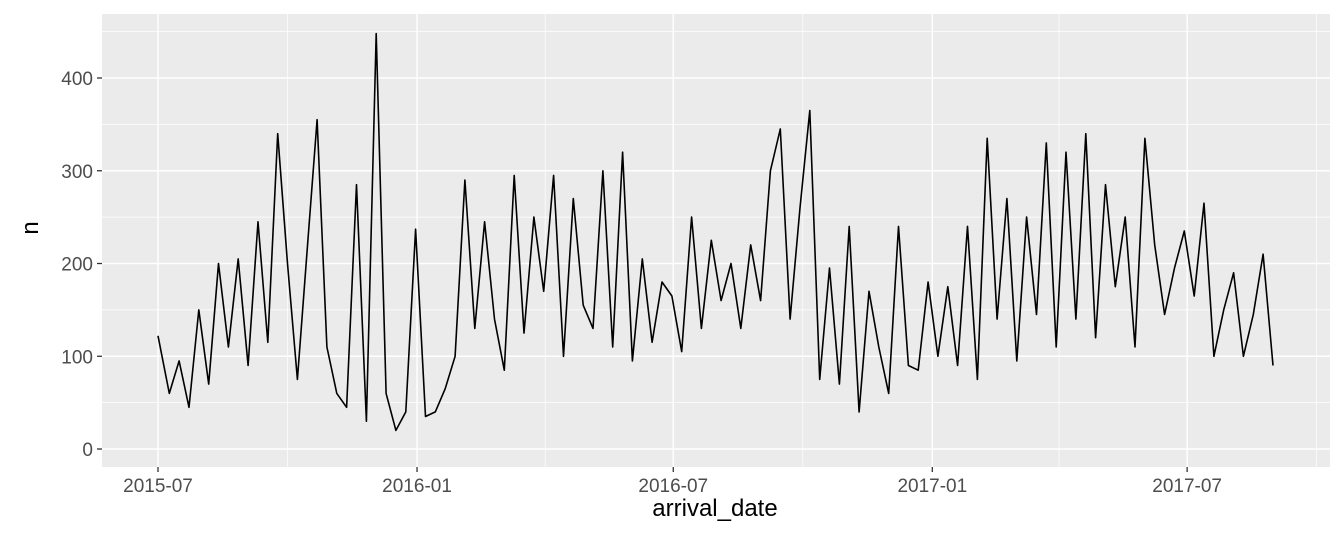 The width and height of the screenshot is (1344, 537). I want to click on y-tick-label: 100, so click(77, 357).